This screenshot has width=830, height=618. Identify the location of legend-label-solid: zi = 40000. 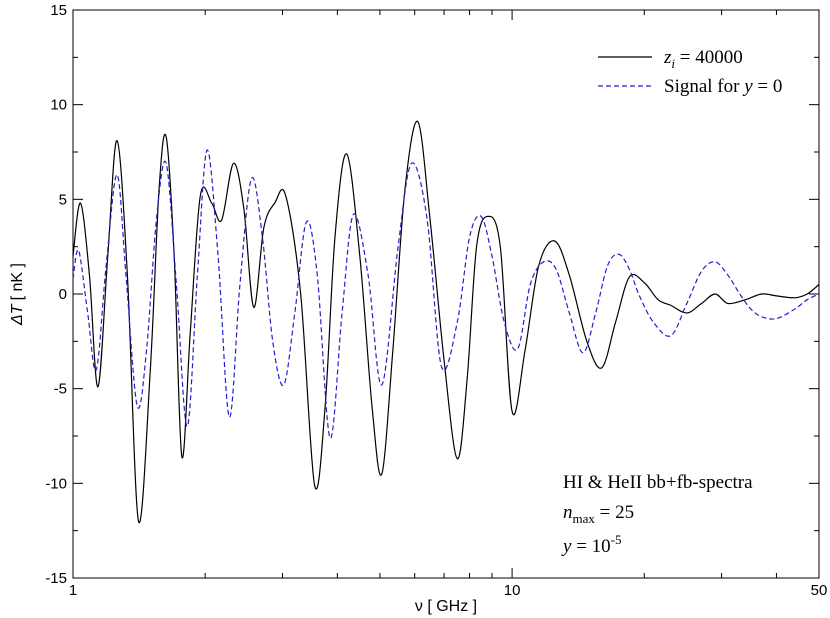
(703, 59).